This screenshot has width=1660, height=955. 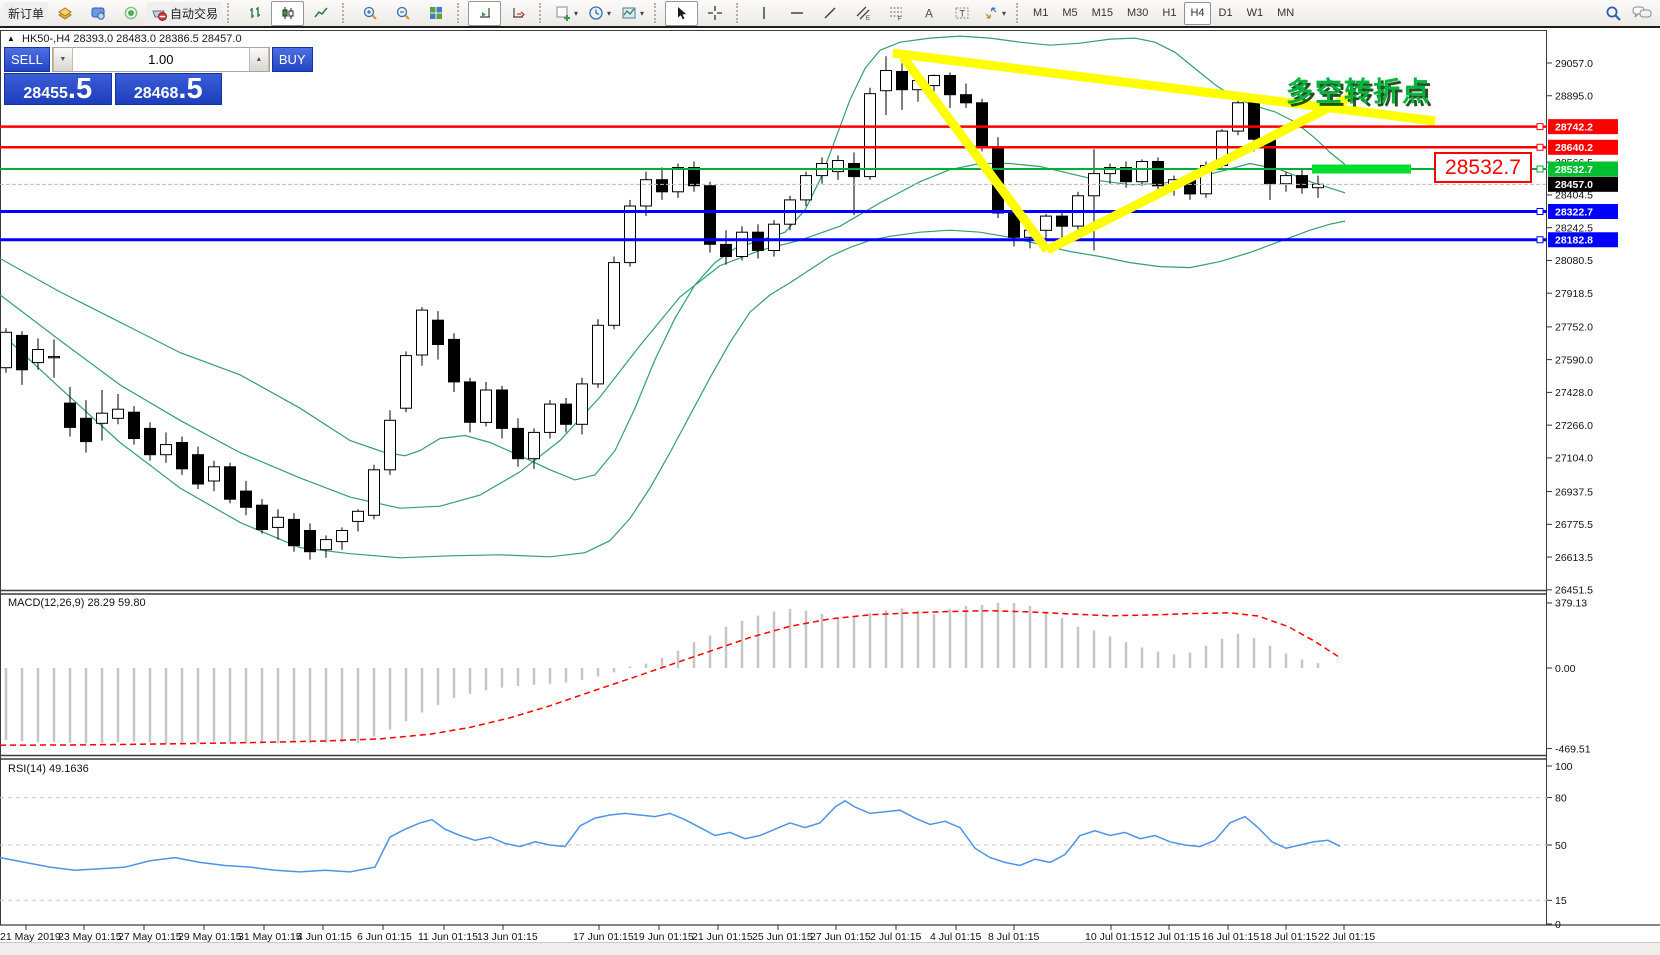 I want to click on time-label: 4 Jul 01:15, so click(x=956, y=937).